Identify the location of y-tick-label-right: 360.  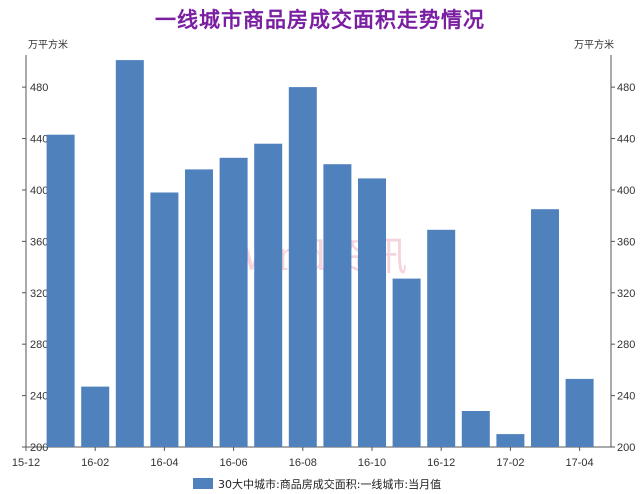
(626, 242).